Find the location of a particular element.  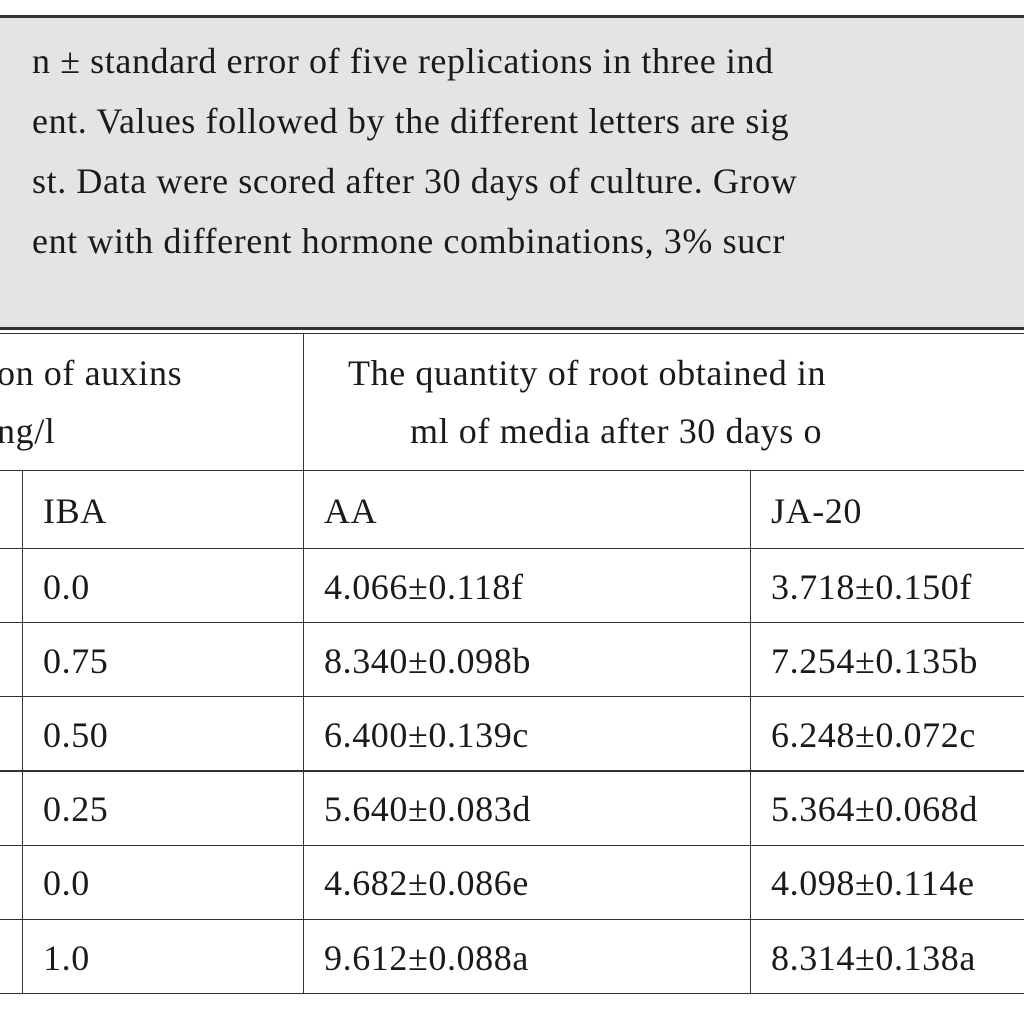

column-header: AA is located at coordinates (527, 509).